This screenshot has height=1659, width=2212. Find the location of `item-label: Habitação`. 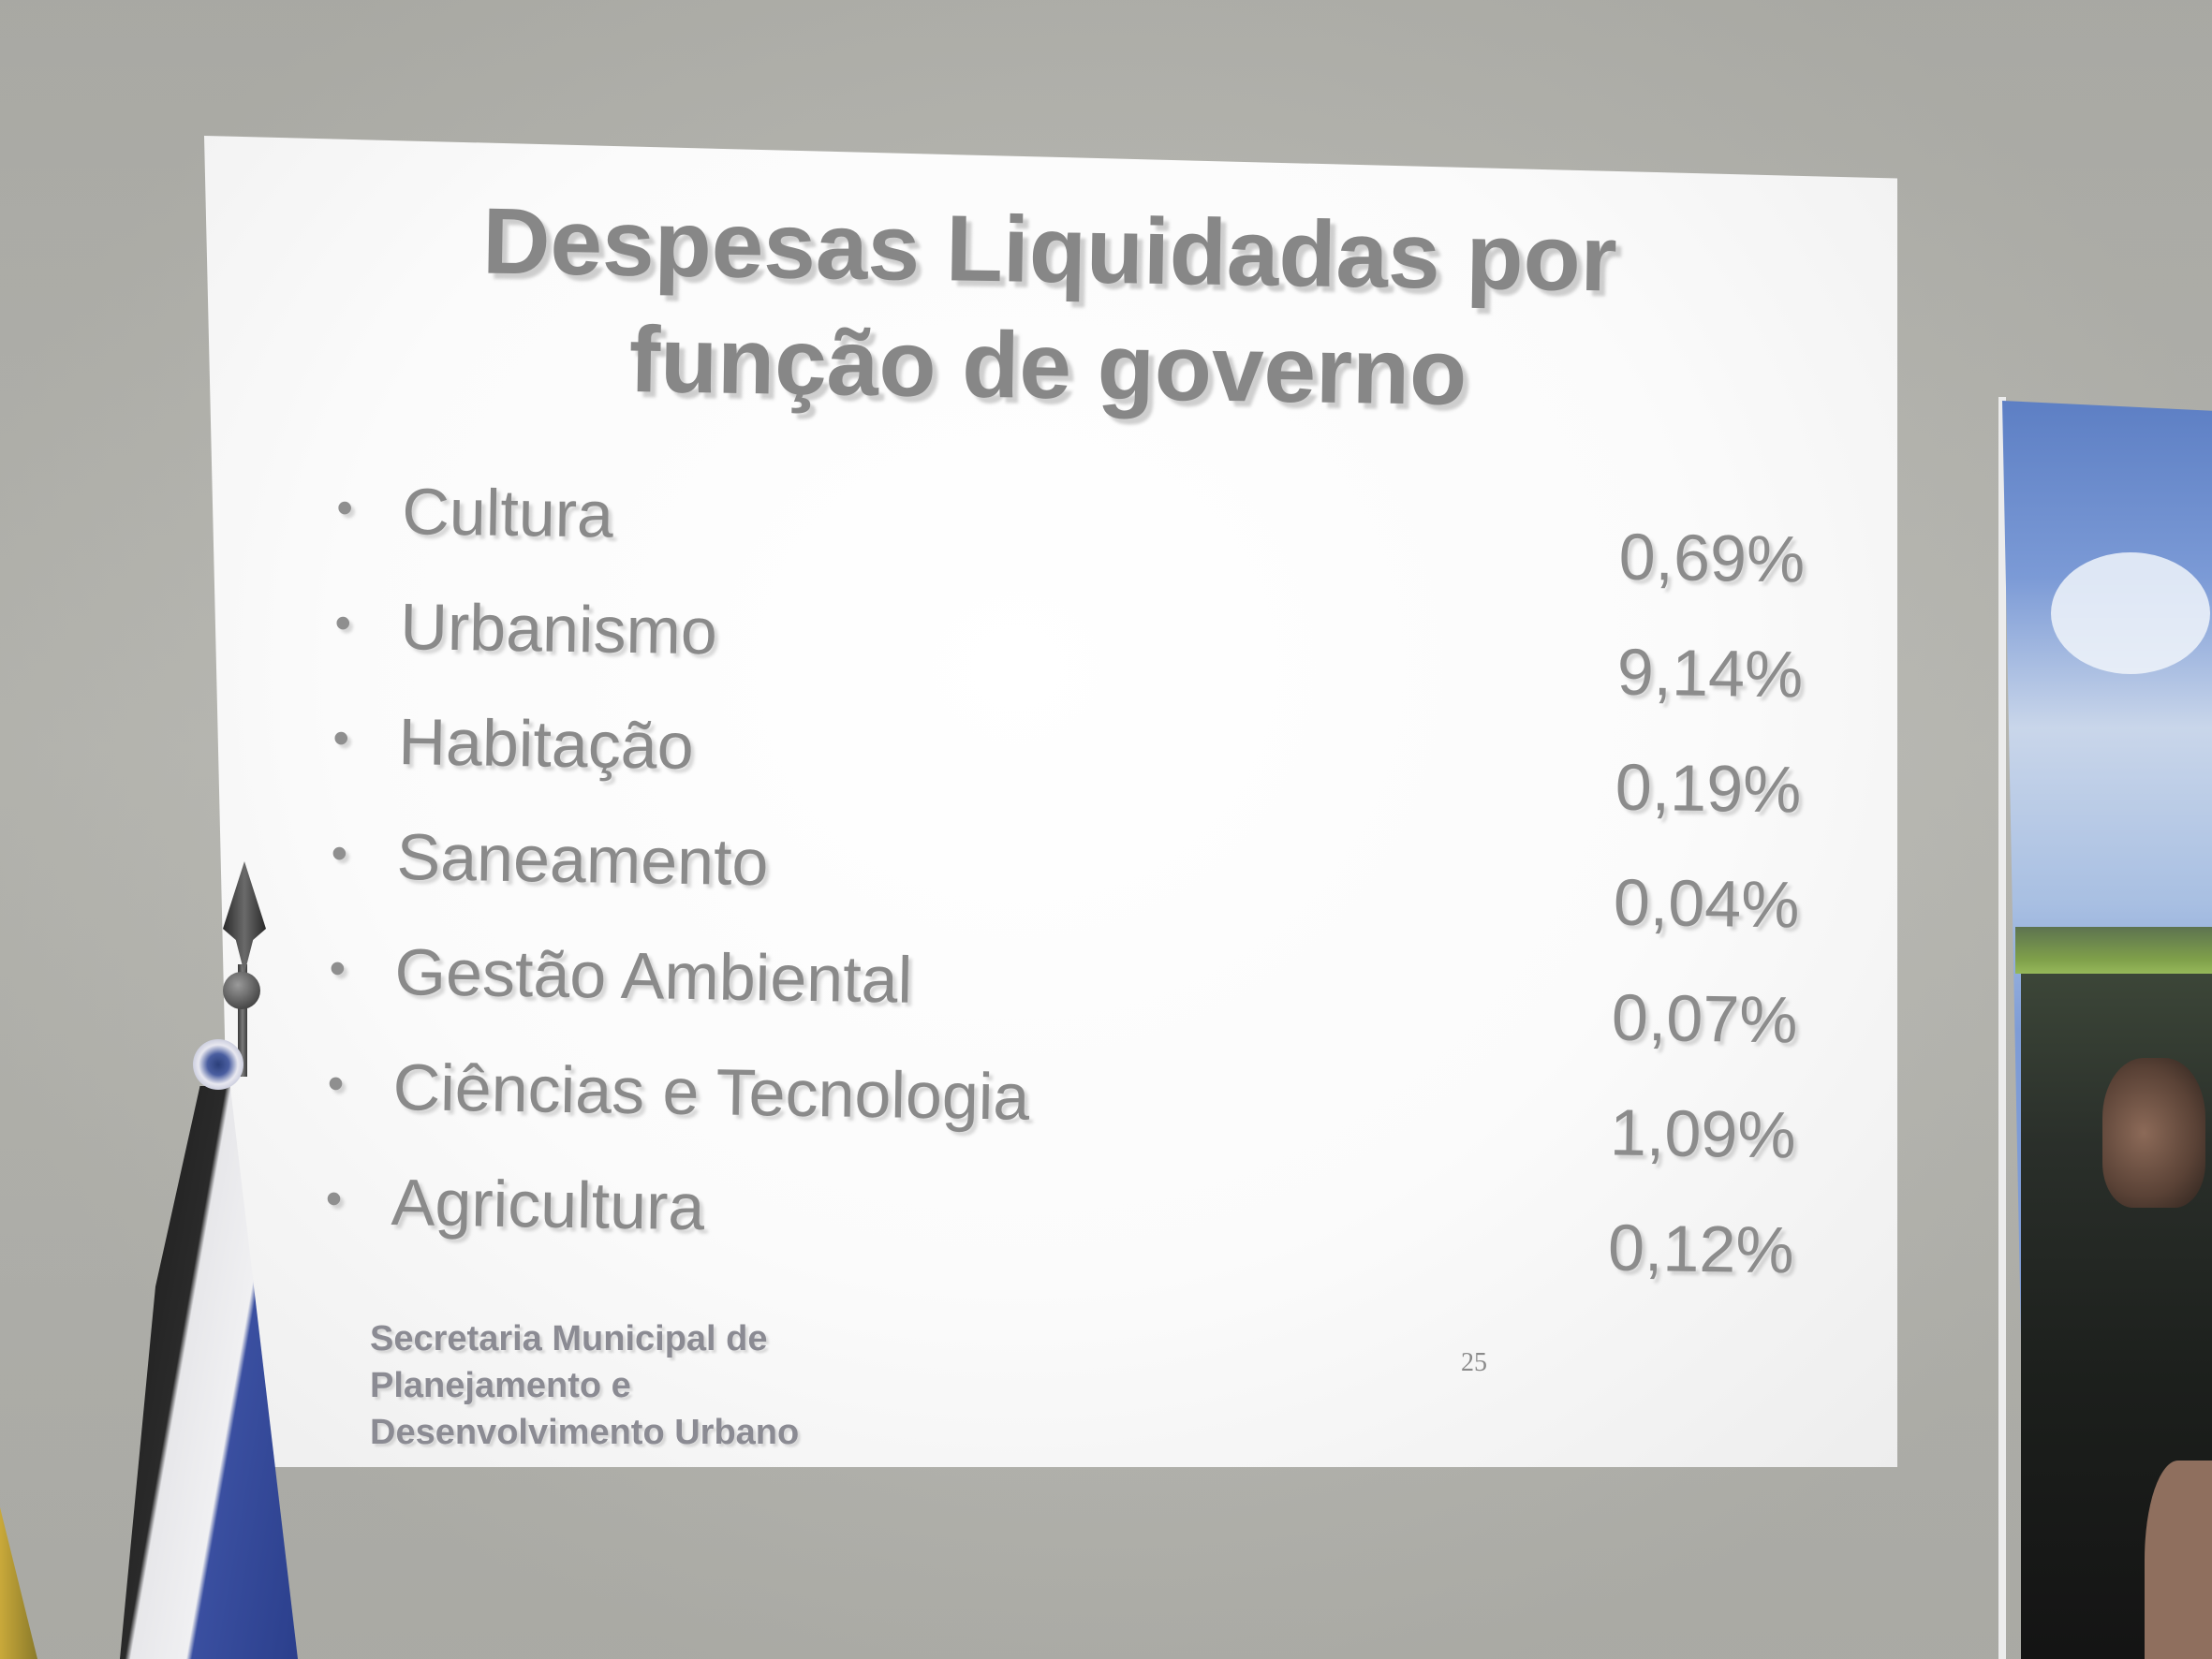

item-label: Habitação is located at coordinates (546, 744).